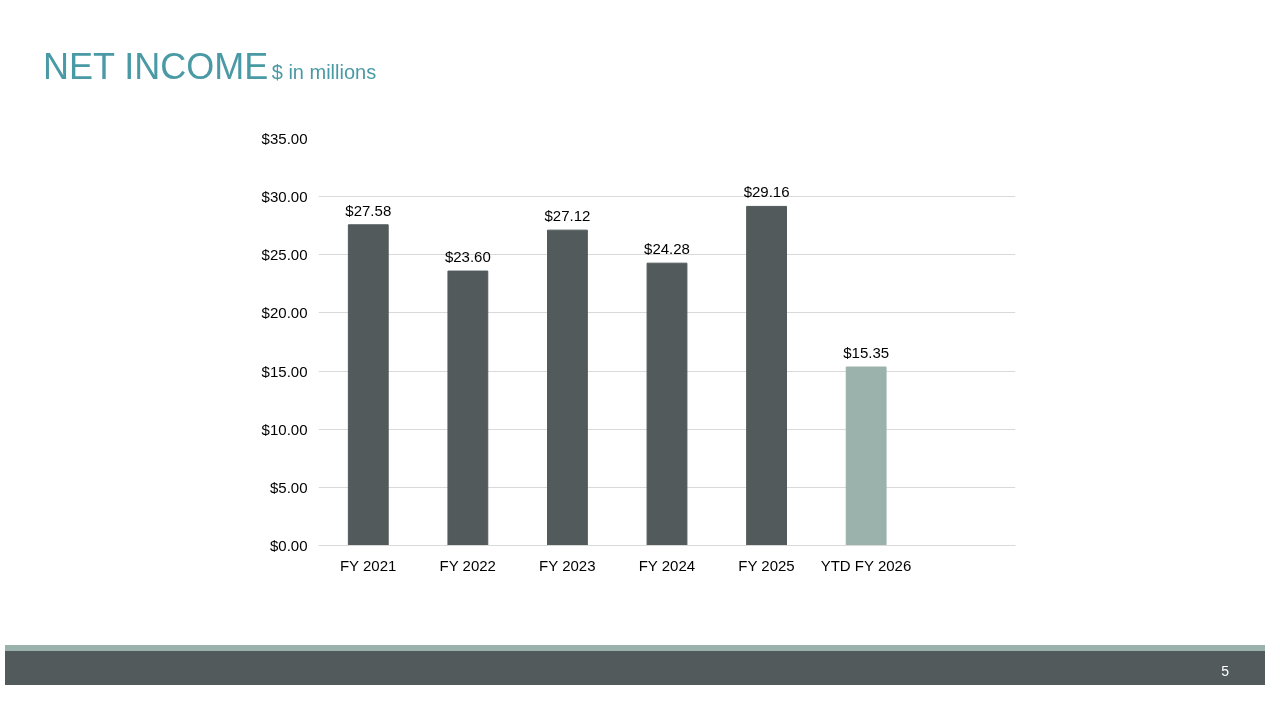  What do you see at coordinates (635, 665) in the screenshot?
I see `text: 5` at bounding box center [635, 665].